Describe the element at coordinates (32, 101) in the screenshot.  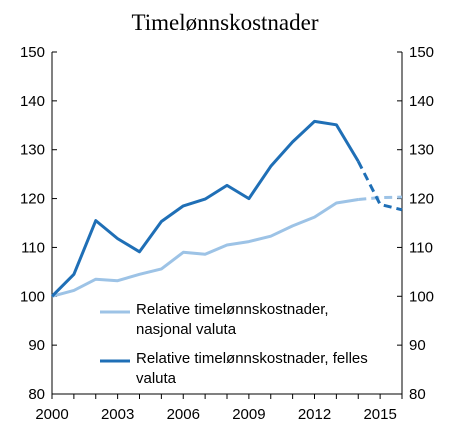
I see `y-tick-label-left: 140` at that location.